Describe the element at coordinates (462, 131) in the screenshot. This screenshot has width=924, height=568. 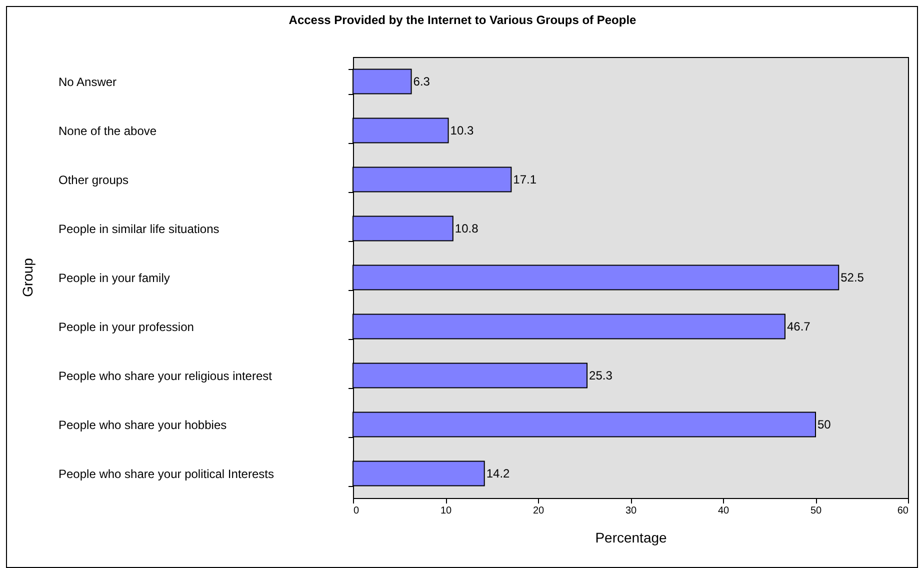
I see `data-label: 10.3` at that location.